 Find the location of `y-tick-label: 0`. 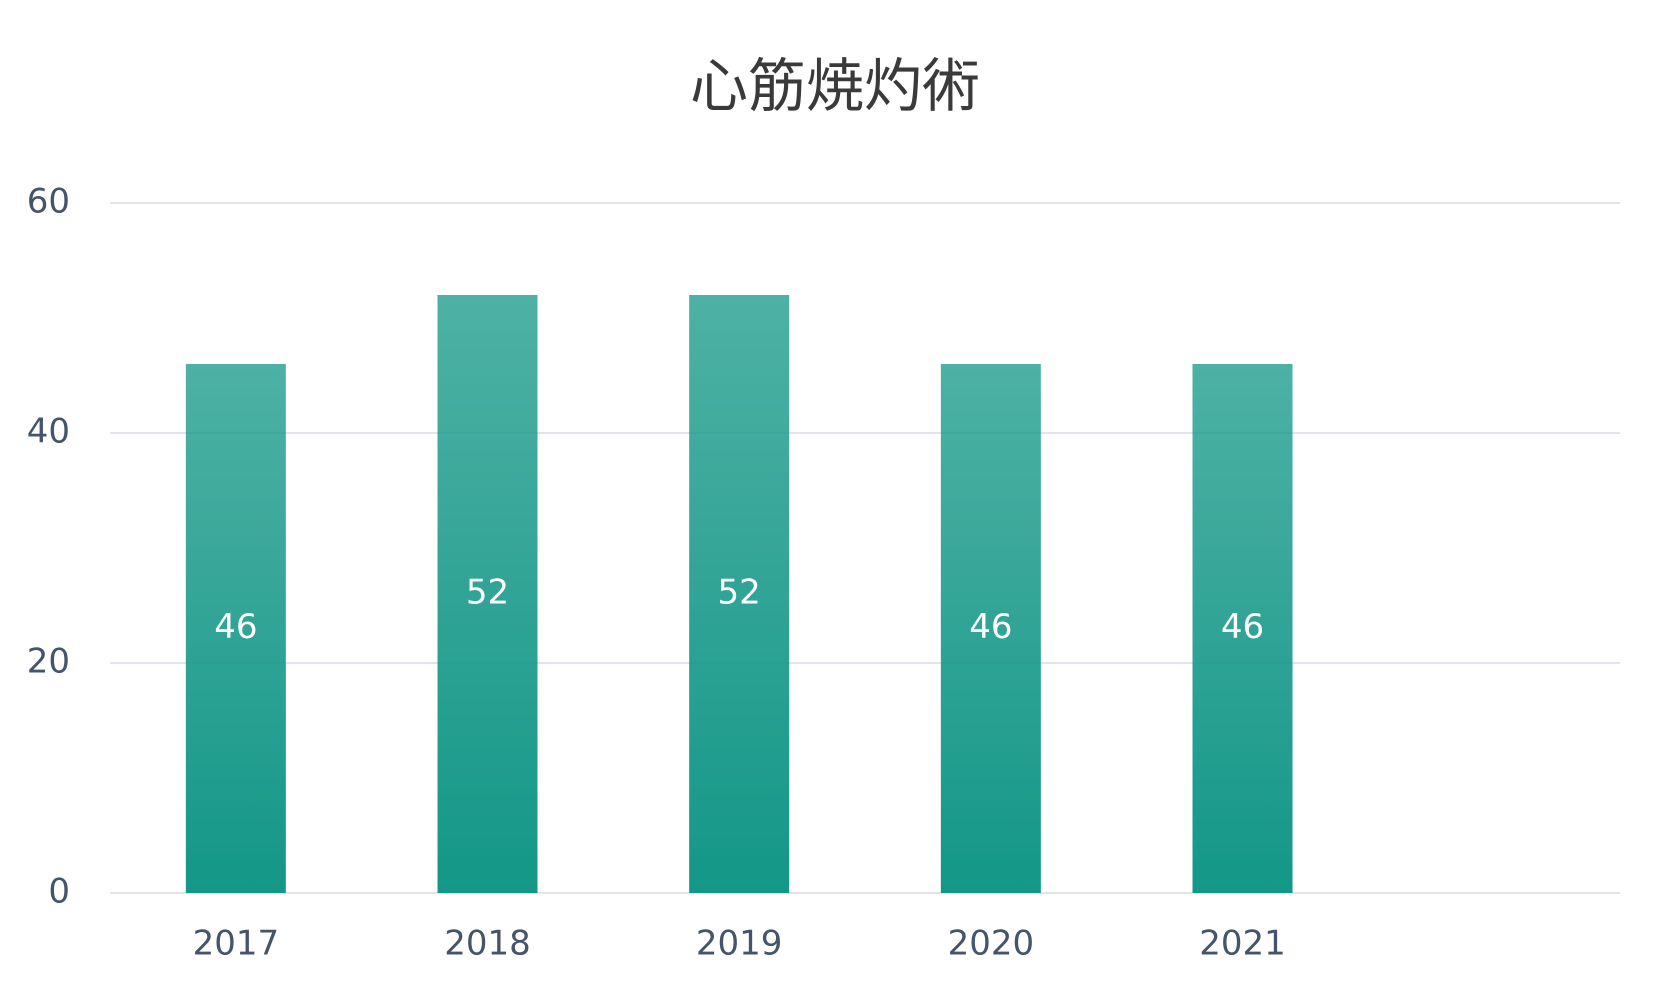

y-tick-label: 0 is located at coordinates (59, 892).